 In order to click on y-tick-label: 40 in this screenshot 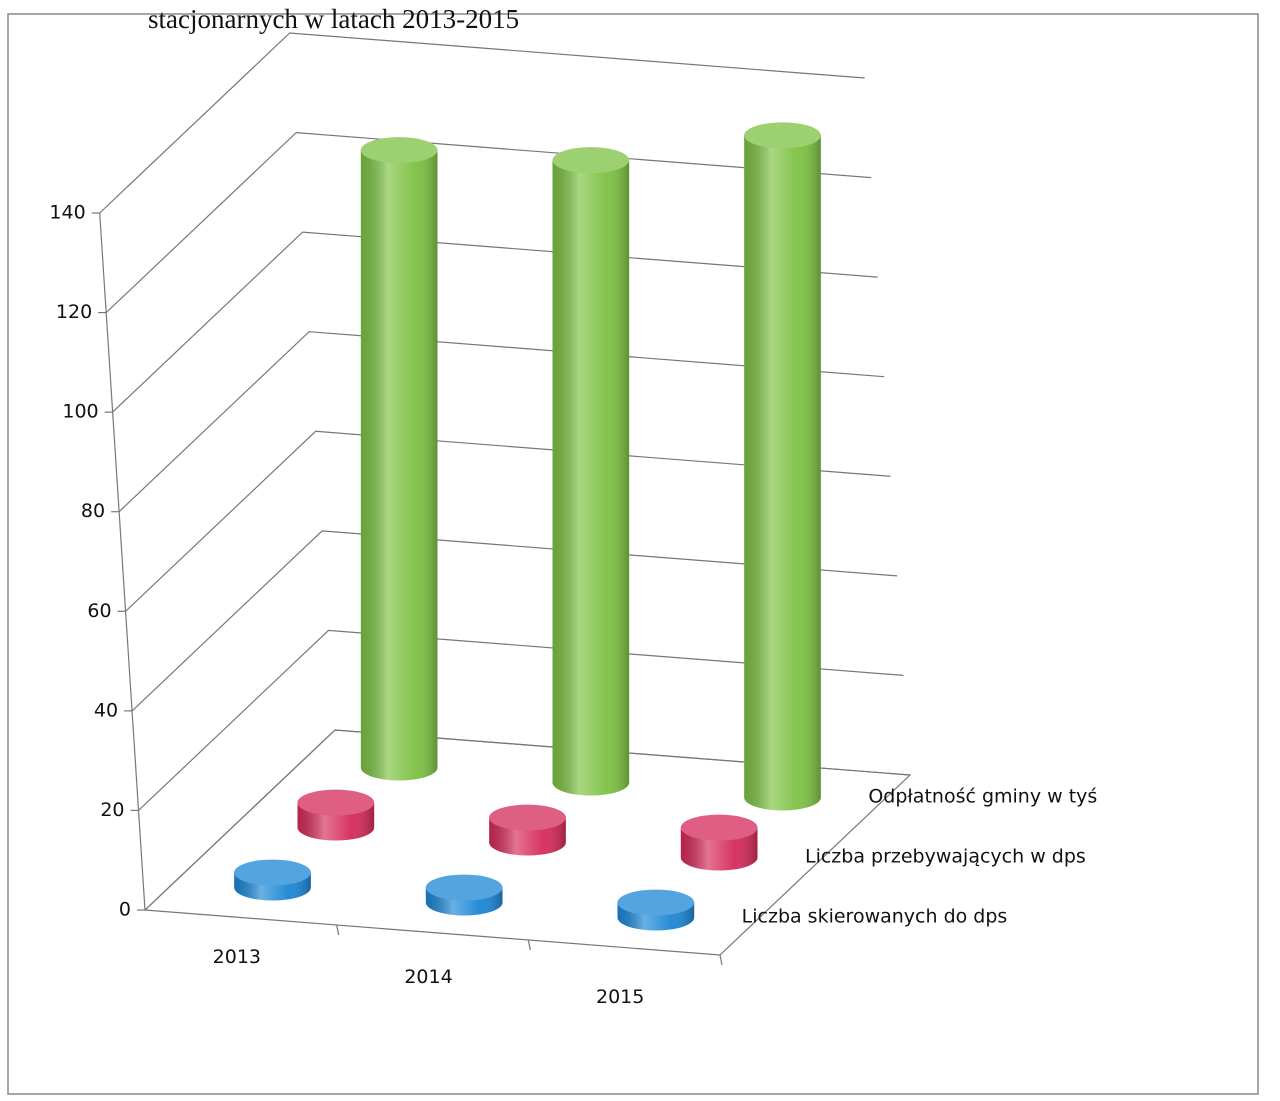, I will do `click(106, 710)`.